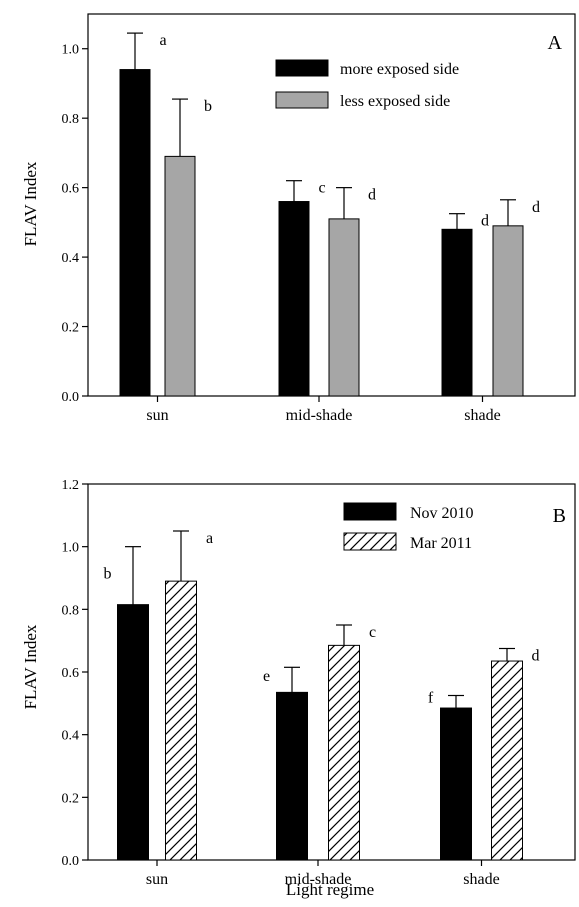  I want to click on legend-label: Nov 2010, so click(442, 513).